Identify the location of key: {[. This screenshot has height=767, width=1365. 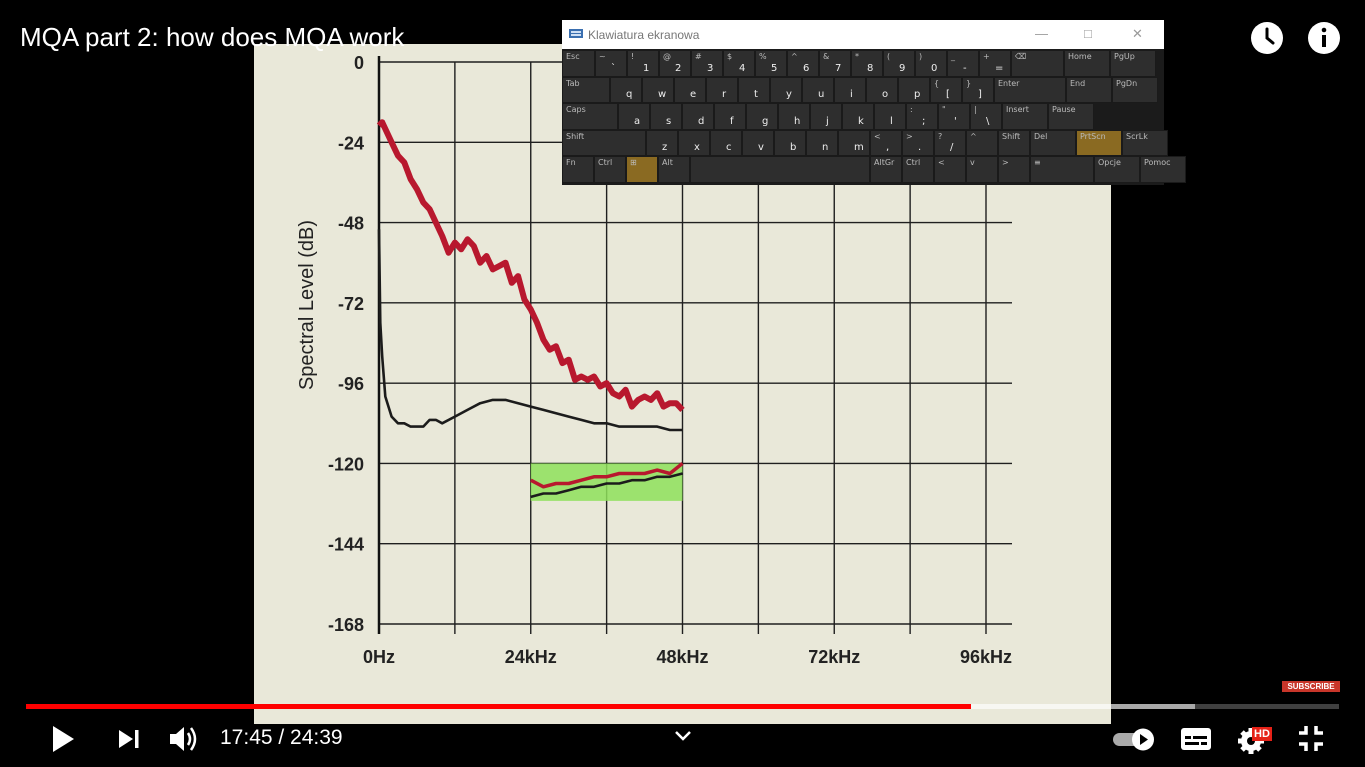
(946, 90).